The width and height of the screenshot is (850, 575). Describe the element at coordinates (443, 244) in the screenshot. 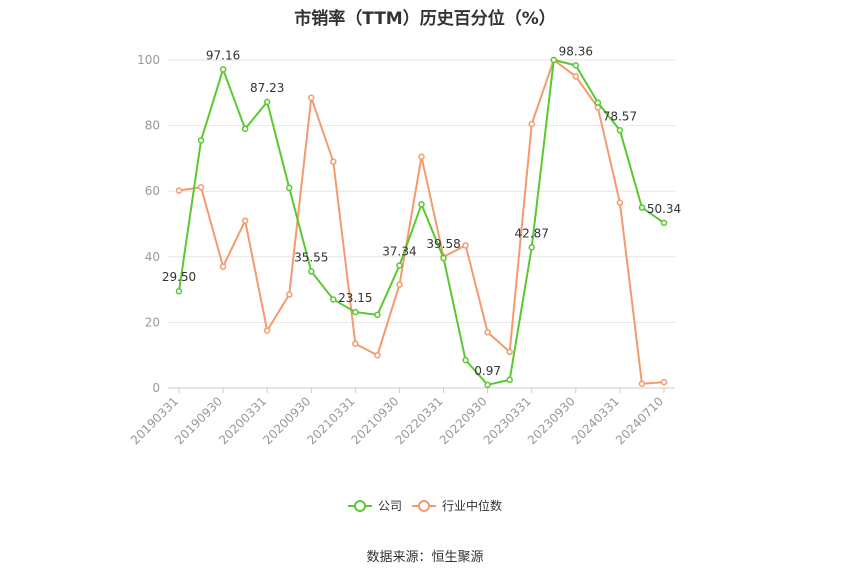

I see `data-label: 39.58` at that location.